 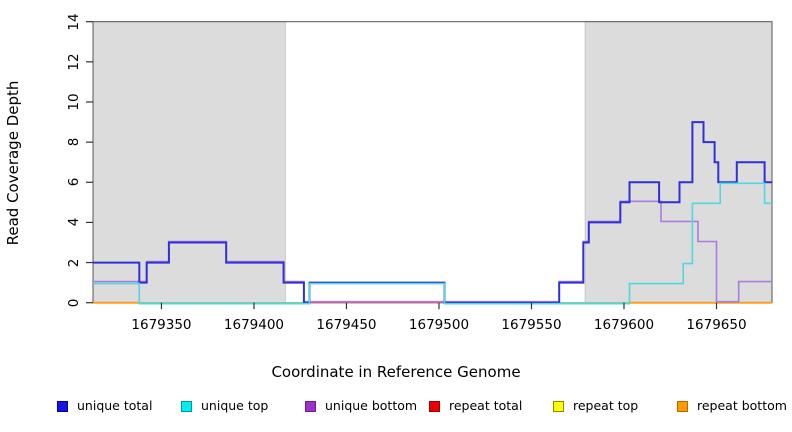 I want to click on y-tick-label: 0, so click(x=74, y=302).